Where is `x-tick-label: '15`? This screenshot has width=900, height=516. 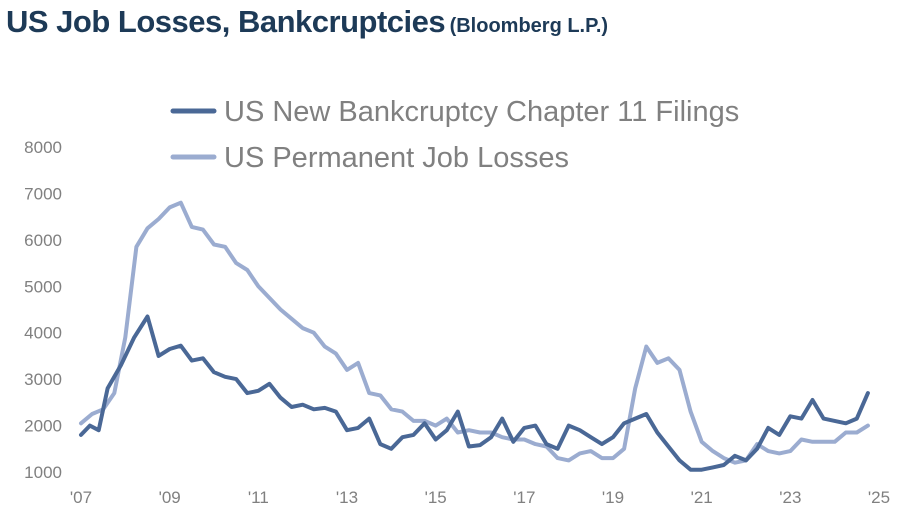 x-tick-label: '15 is located at coordinates (436, 497).